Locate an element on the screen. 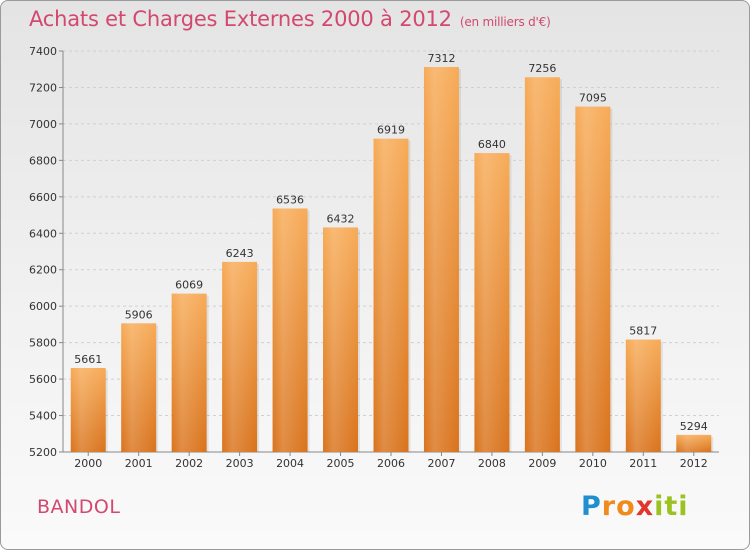  logo-letter: x is located at coordinates (645, 506).